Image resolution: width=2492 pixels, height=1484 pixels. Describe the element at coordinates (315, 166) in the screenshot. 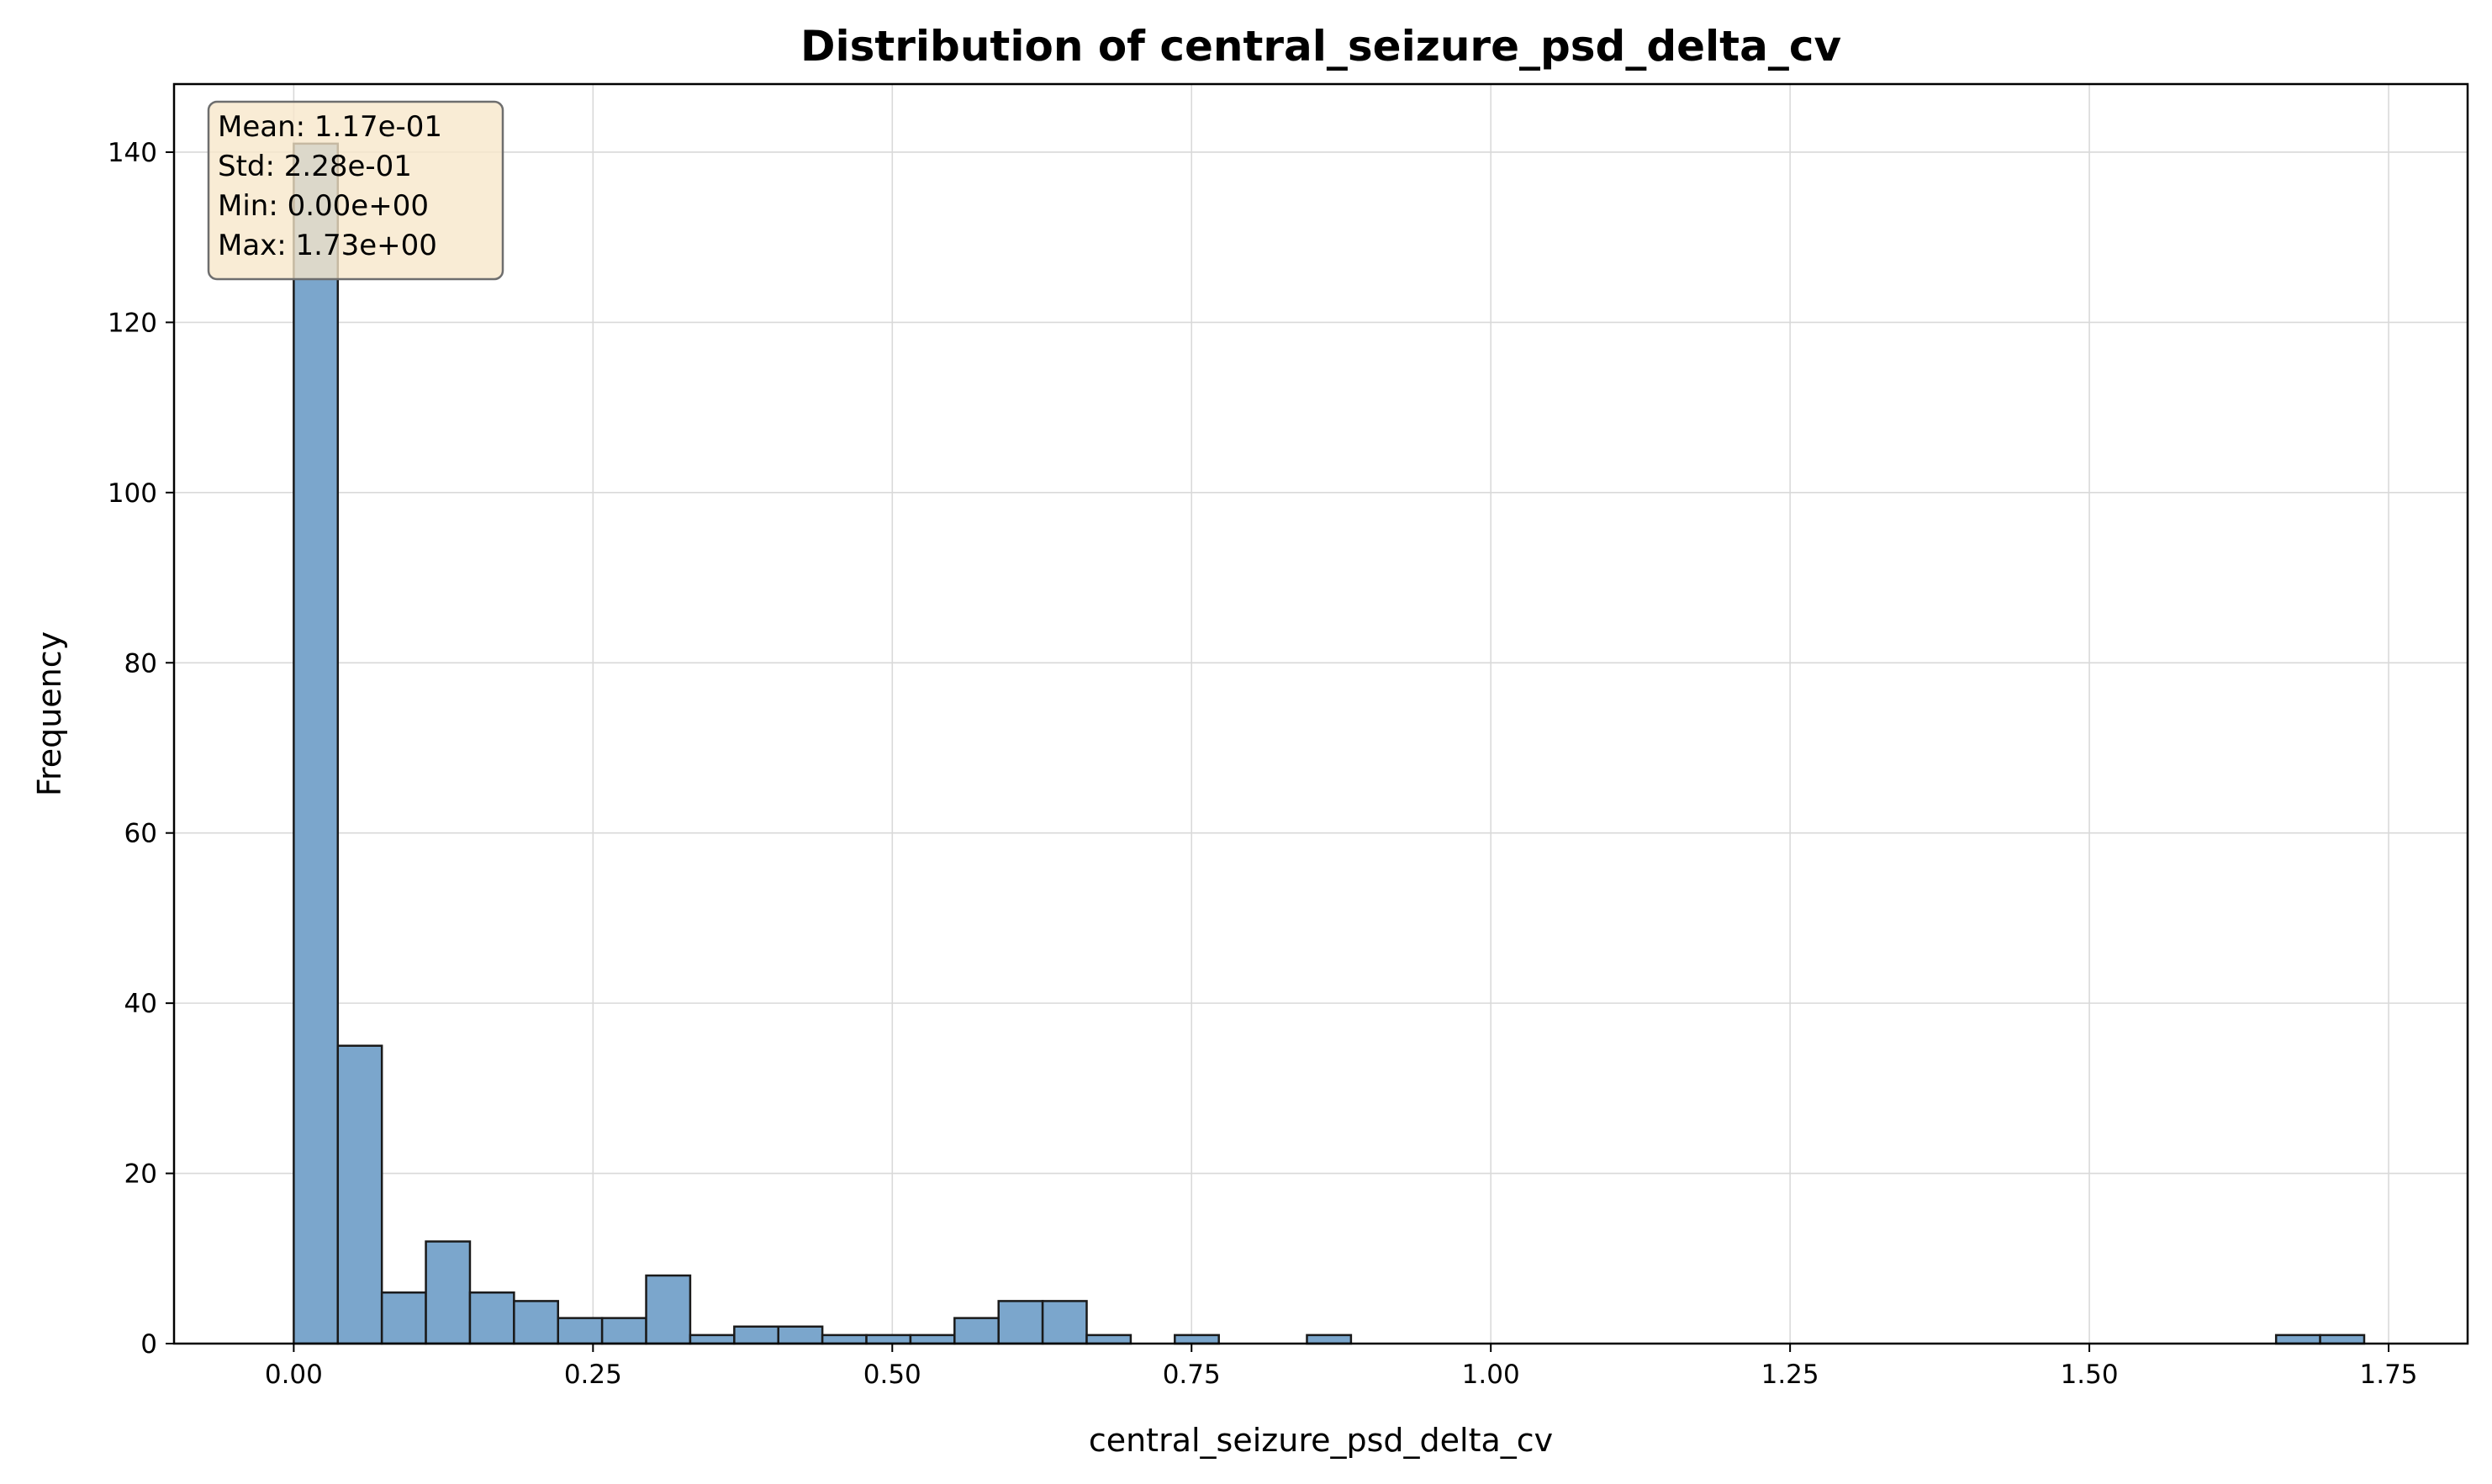

I see `stats-std: Std: 2.28e-01` at that location.